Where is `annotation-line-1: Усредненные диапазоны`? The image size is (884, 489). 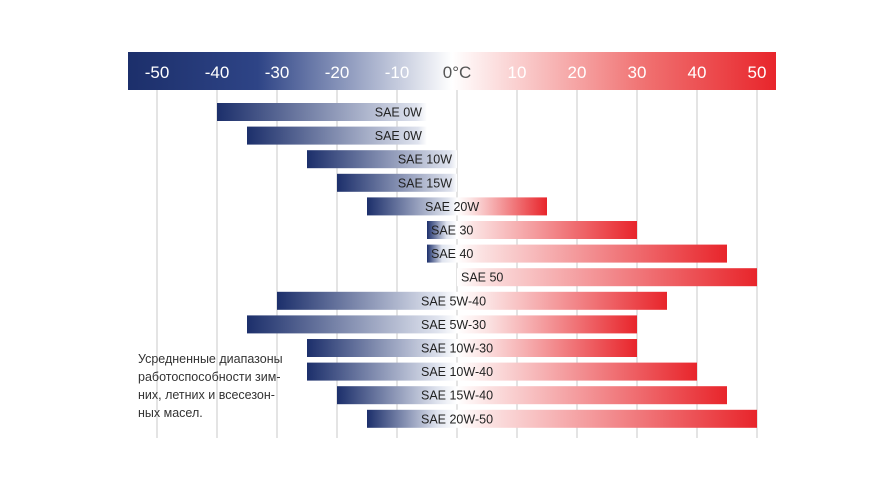 annotation-line-1: Усредненные диапазоны is located at coordinates (210, 359).